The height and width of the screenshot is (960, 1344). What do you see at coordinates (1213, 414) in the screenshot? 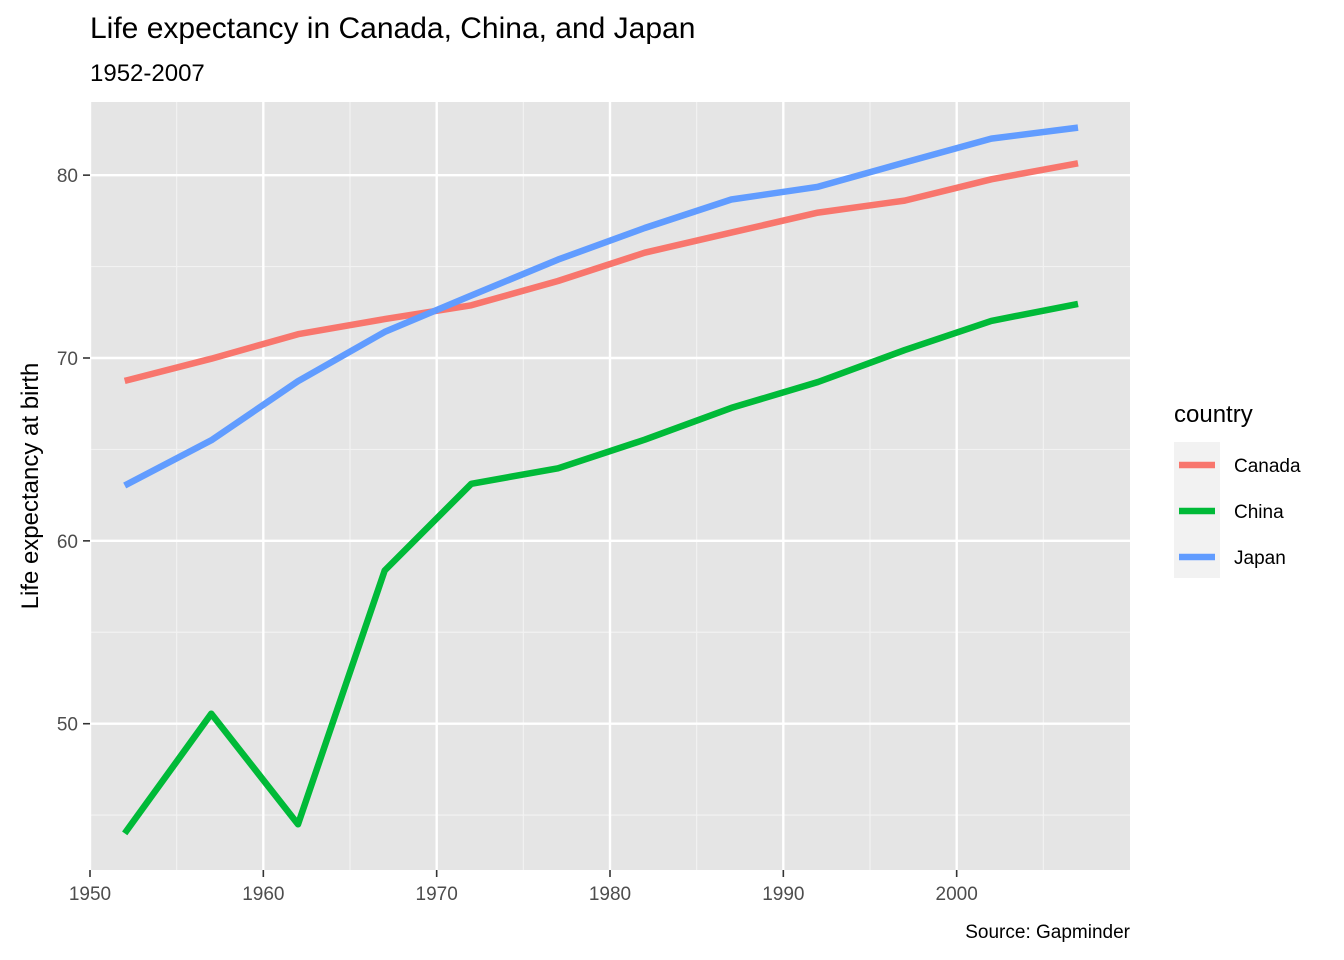
I see `legend-title: country` at bounding box center [1213, 414].